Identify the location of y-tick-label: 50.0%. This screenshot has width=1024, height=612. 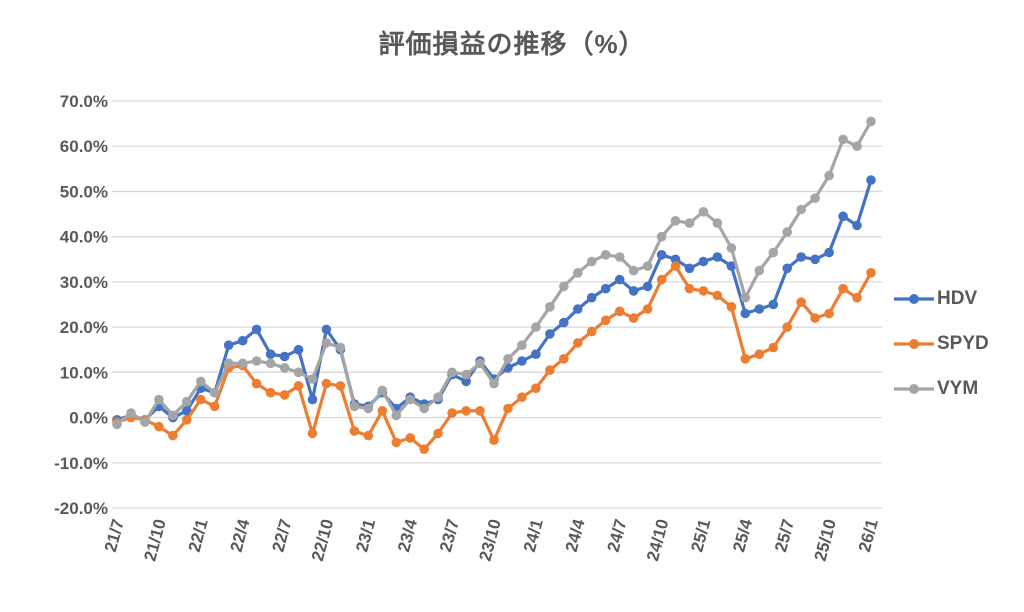
(84, 191).